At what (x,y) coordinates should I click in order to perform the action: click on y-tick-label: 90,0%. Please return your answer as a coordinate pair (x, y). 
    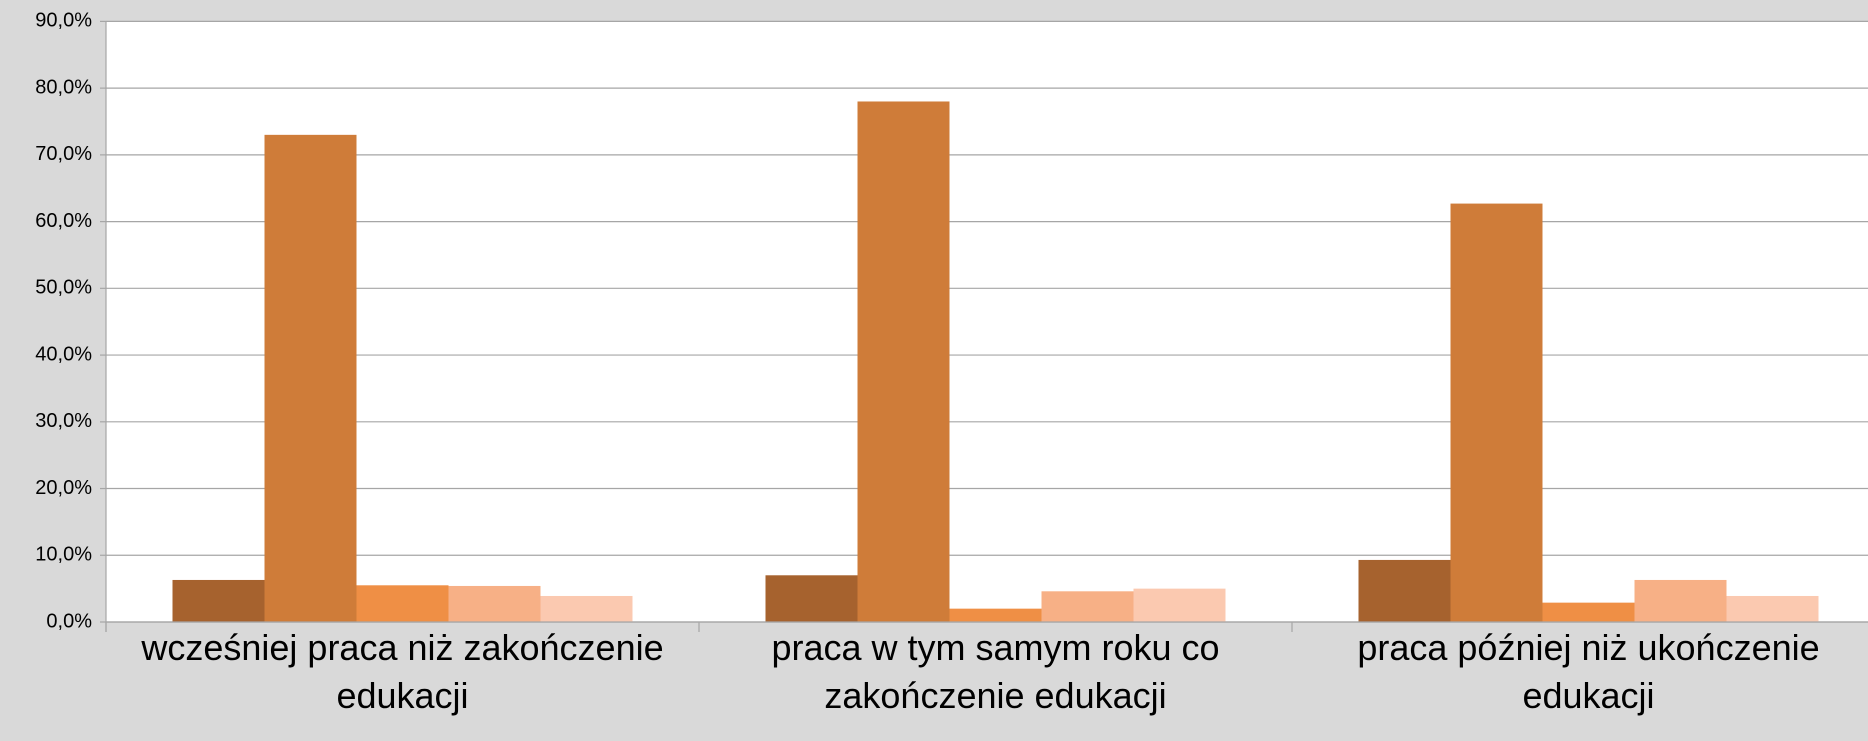
    Looking at the image, I should click on (63, 21).